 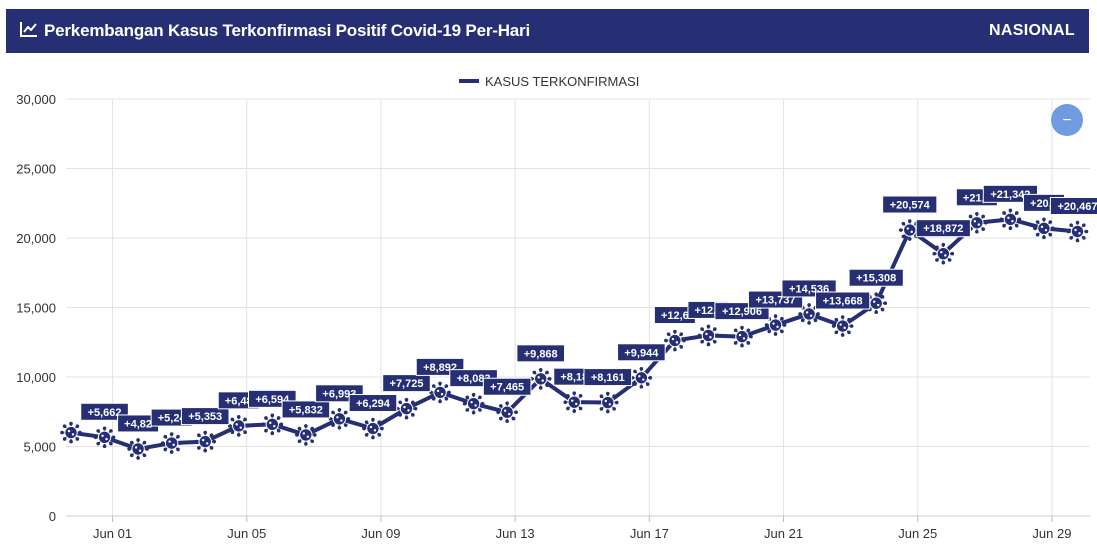 I want to click on data-label: +5,353, so click(x=205, y=416).